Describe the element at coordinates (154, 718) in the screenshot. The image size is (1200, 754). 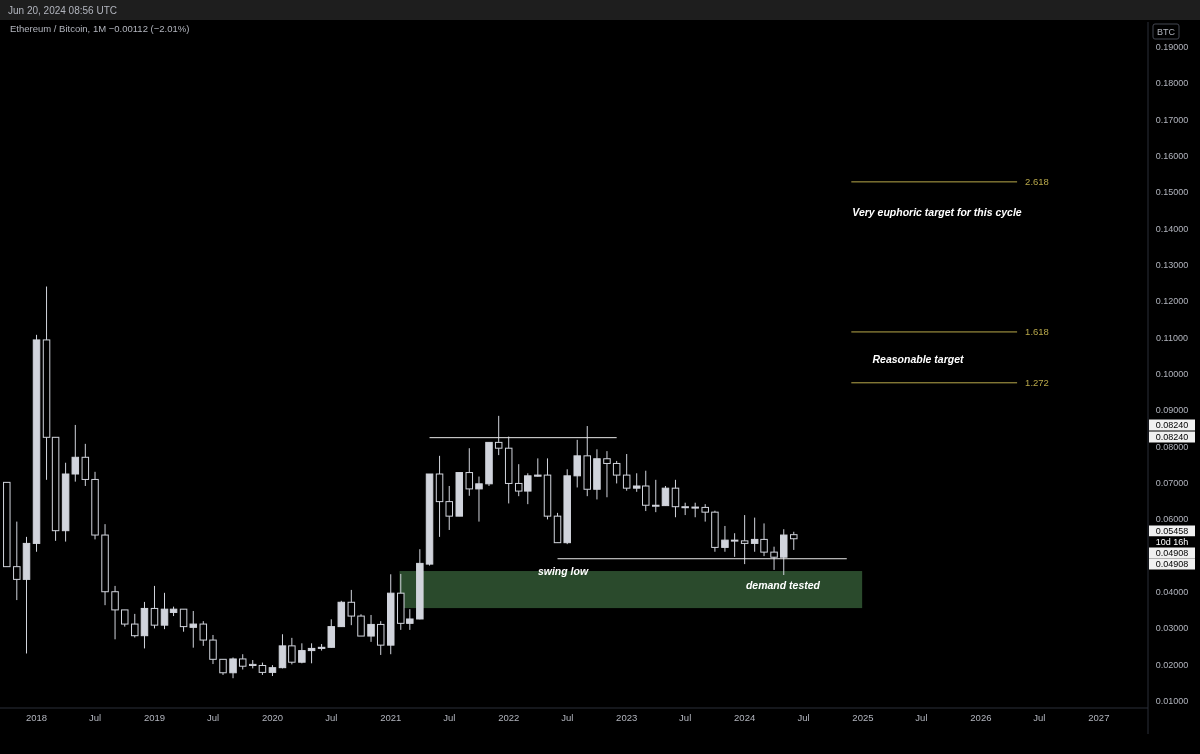
I see `x-tick-label: 2019` at that location.